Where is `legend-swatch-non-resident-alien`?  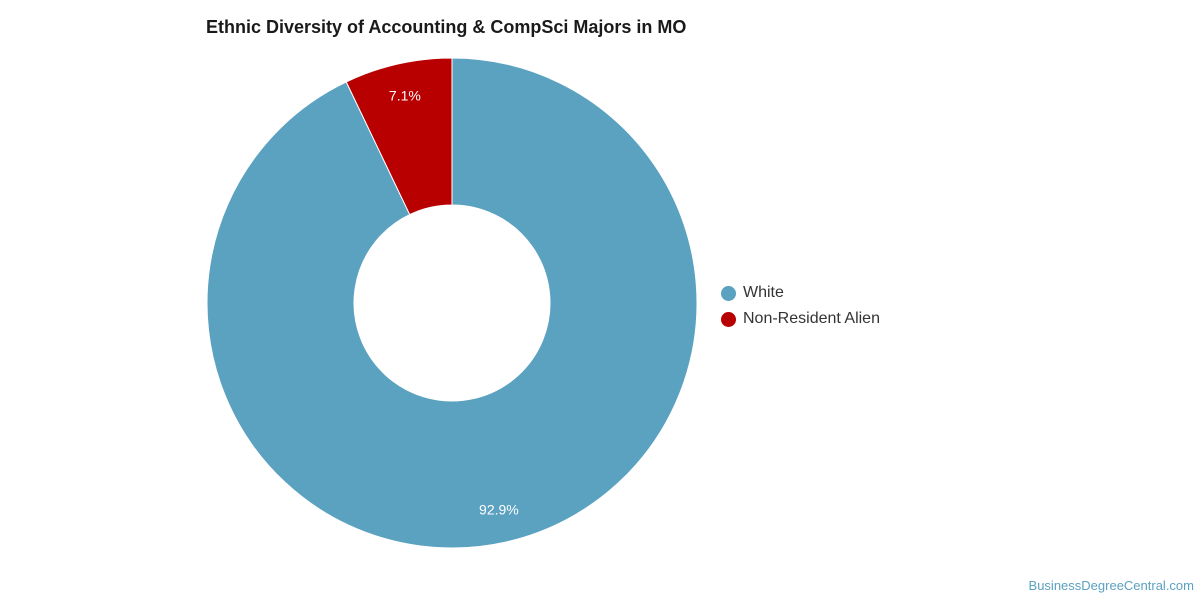 legend-swatch-non-resident-alien is located at coordinates (728, 319).